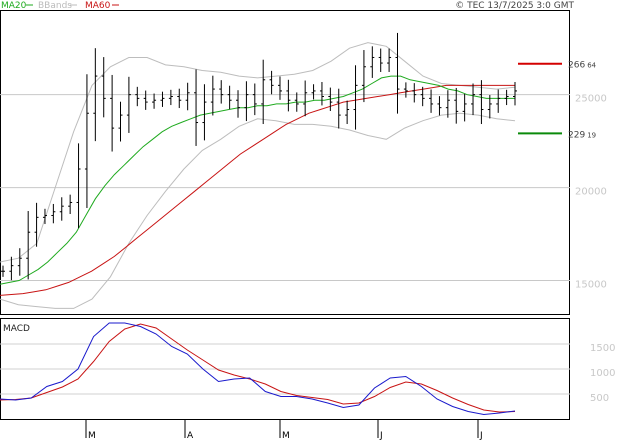  What do you see at coordinates (591, 192) in the screenshot?
I see `price-y-tick-label: 20000` at bounding box center [591, 192].